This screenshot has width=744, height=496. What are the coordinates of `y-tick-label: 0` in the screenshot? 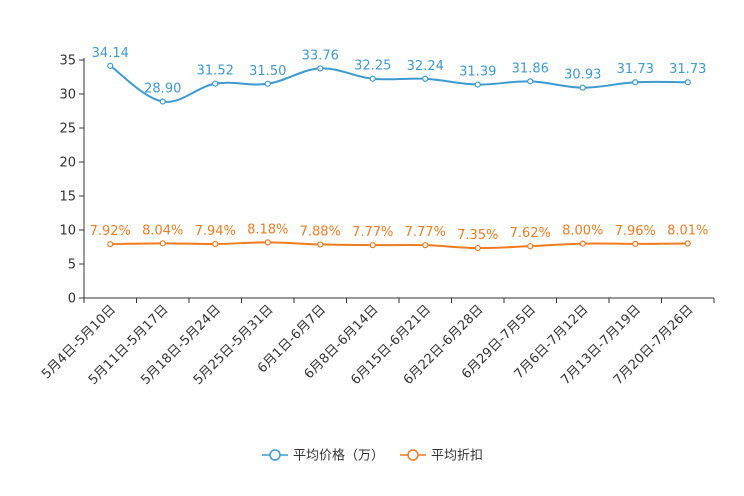 It's located at (72, 299).